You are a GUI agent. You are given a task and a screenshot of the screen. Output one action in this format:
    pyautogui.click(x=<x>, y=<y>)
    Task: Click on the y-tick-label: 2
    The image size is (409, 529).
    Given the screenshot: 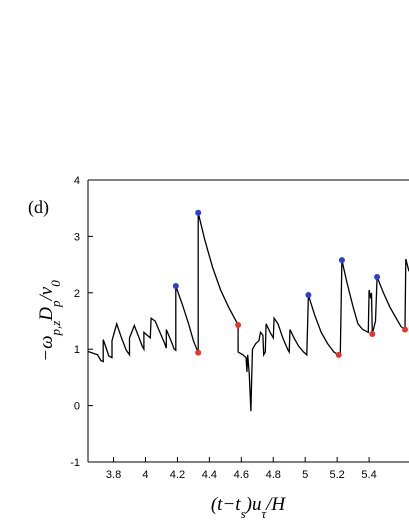 What is the action you would take?
    pyautogui.click(x=77, y=294)
    